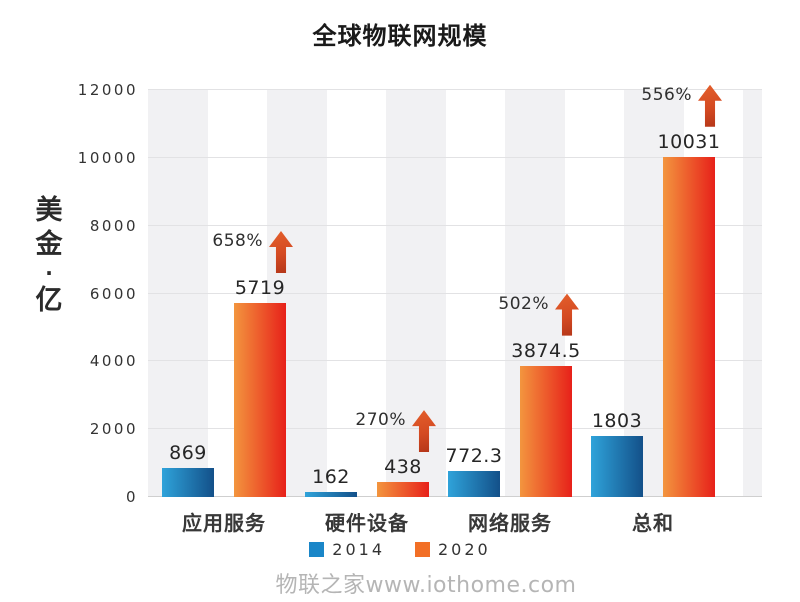  What do you see at coordinates (49, 244) in the screenshot?
I see `y-axis-title-char: 金` at bounding box center [49, 244].